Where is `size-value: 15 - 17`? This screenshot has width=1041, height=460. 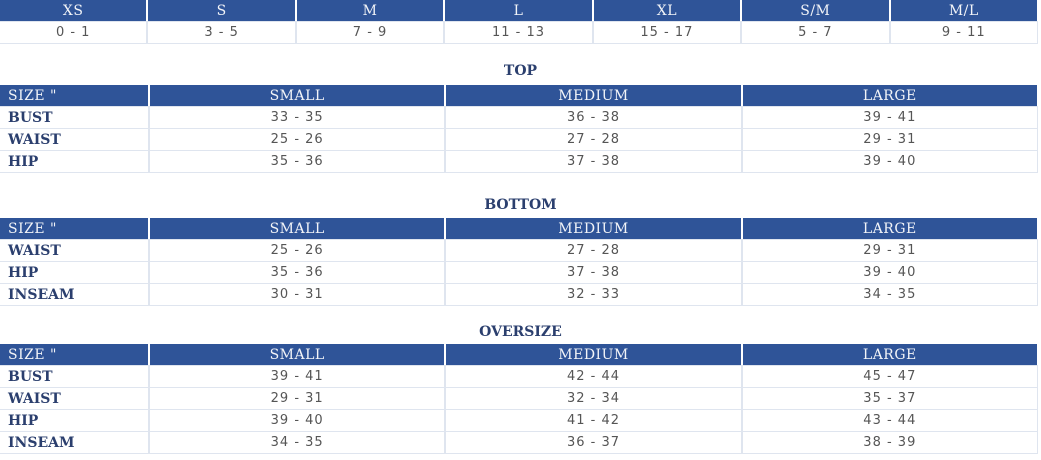
size-value: 15 - 17 is located at coordinates (667, 32).